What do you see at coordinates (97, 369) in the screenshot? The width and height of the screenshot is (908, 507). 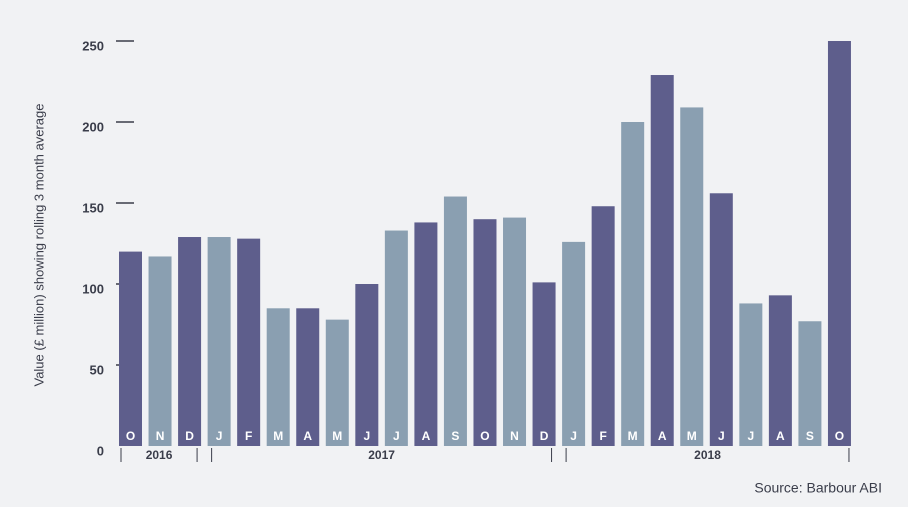 I see `y-tick-label: 50` at bounding box center [97, 369].